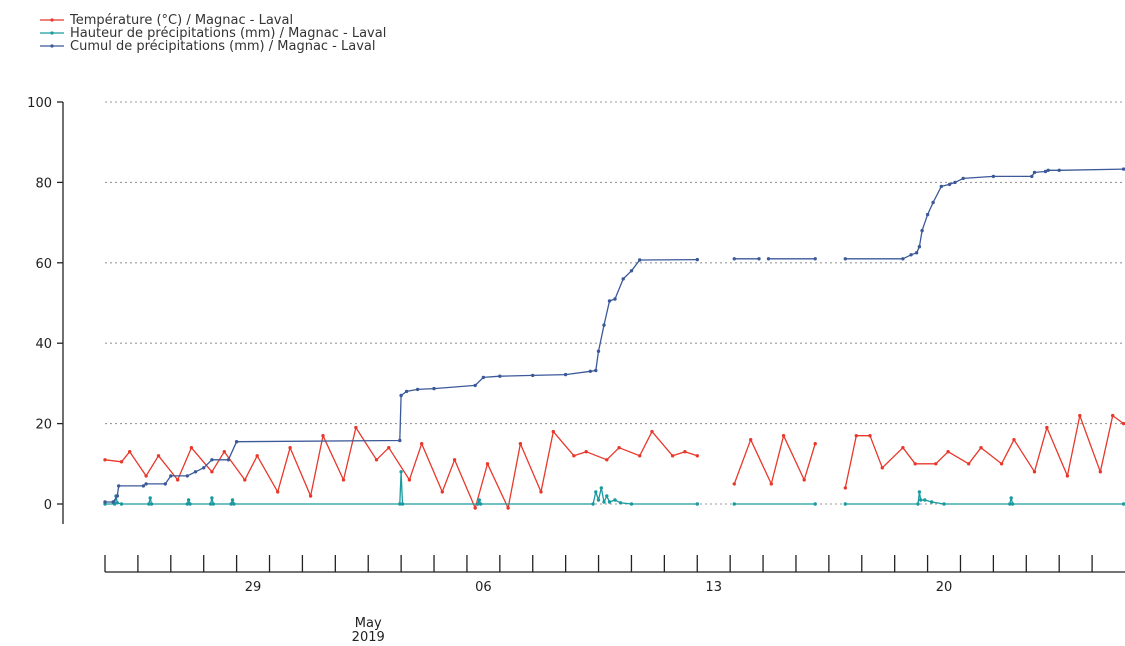 Image resolution: width=1125 pixels, height=646 pixels. Describe the element at coordinates (483, 587) in the screenshot. I see `x-tick-label: 06` at that location.